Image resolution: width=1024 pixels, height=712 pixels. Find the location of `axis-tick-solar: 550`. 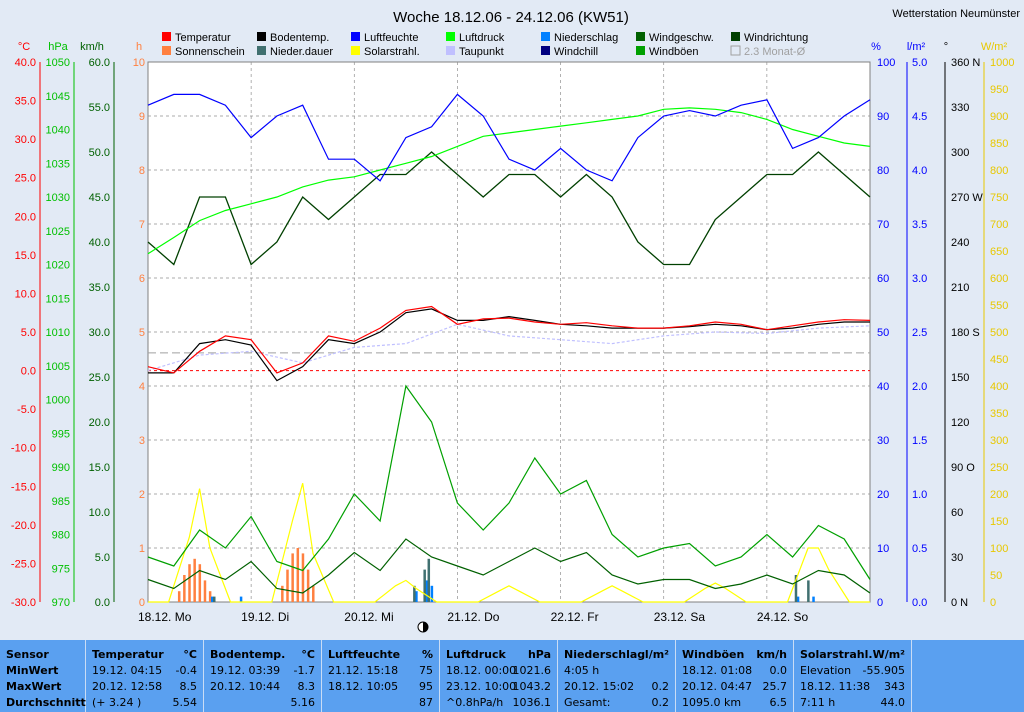

axis-tick-solar: 550 is located at coordinates (999, 306).